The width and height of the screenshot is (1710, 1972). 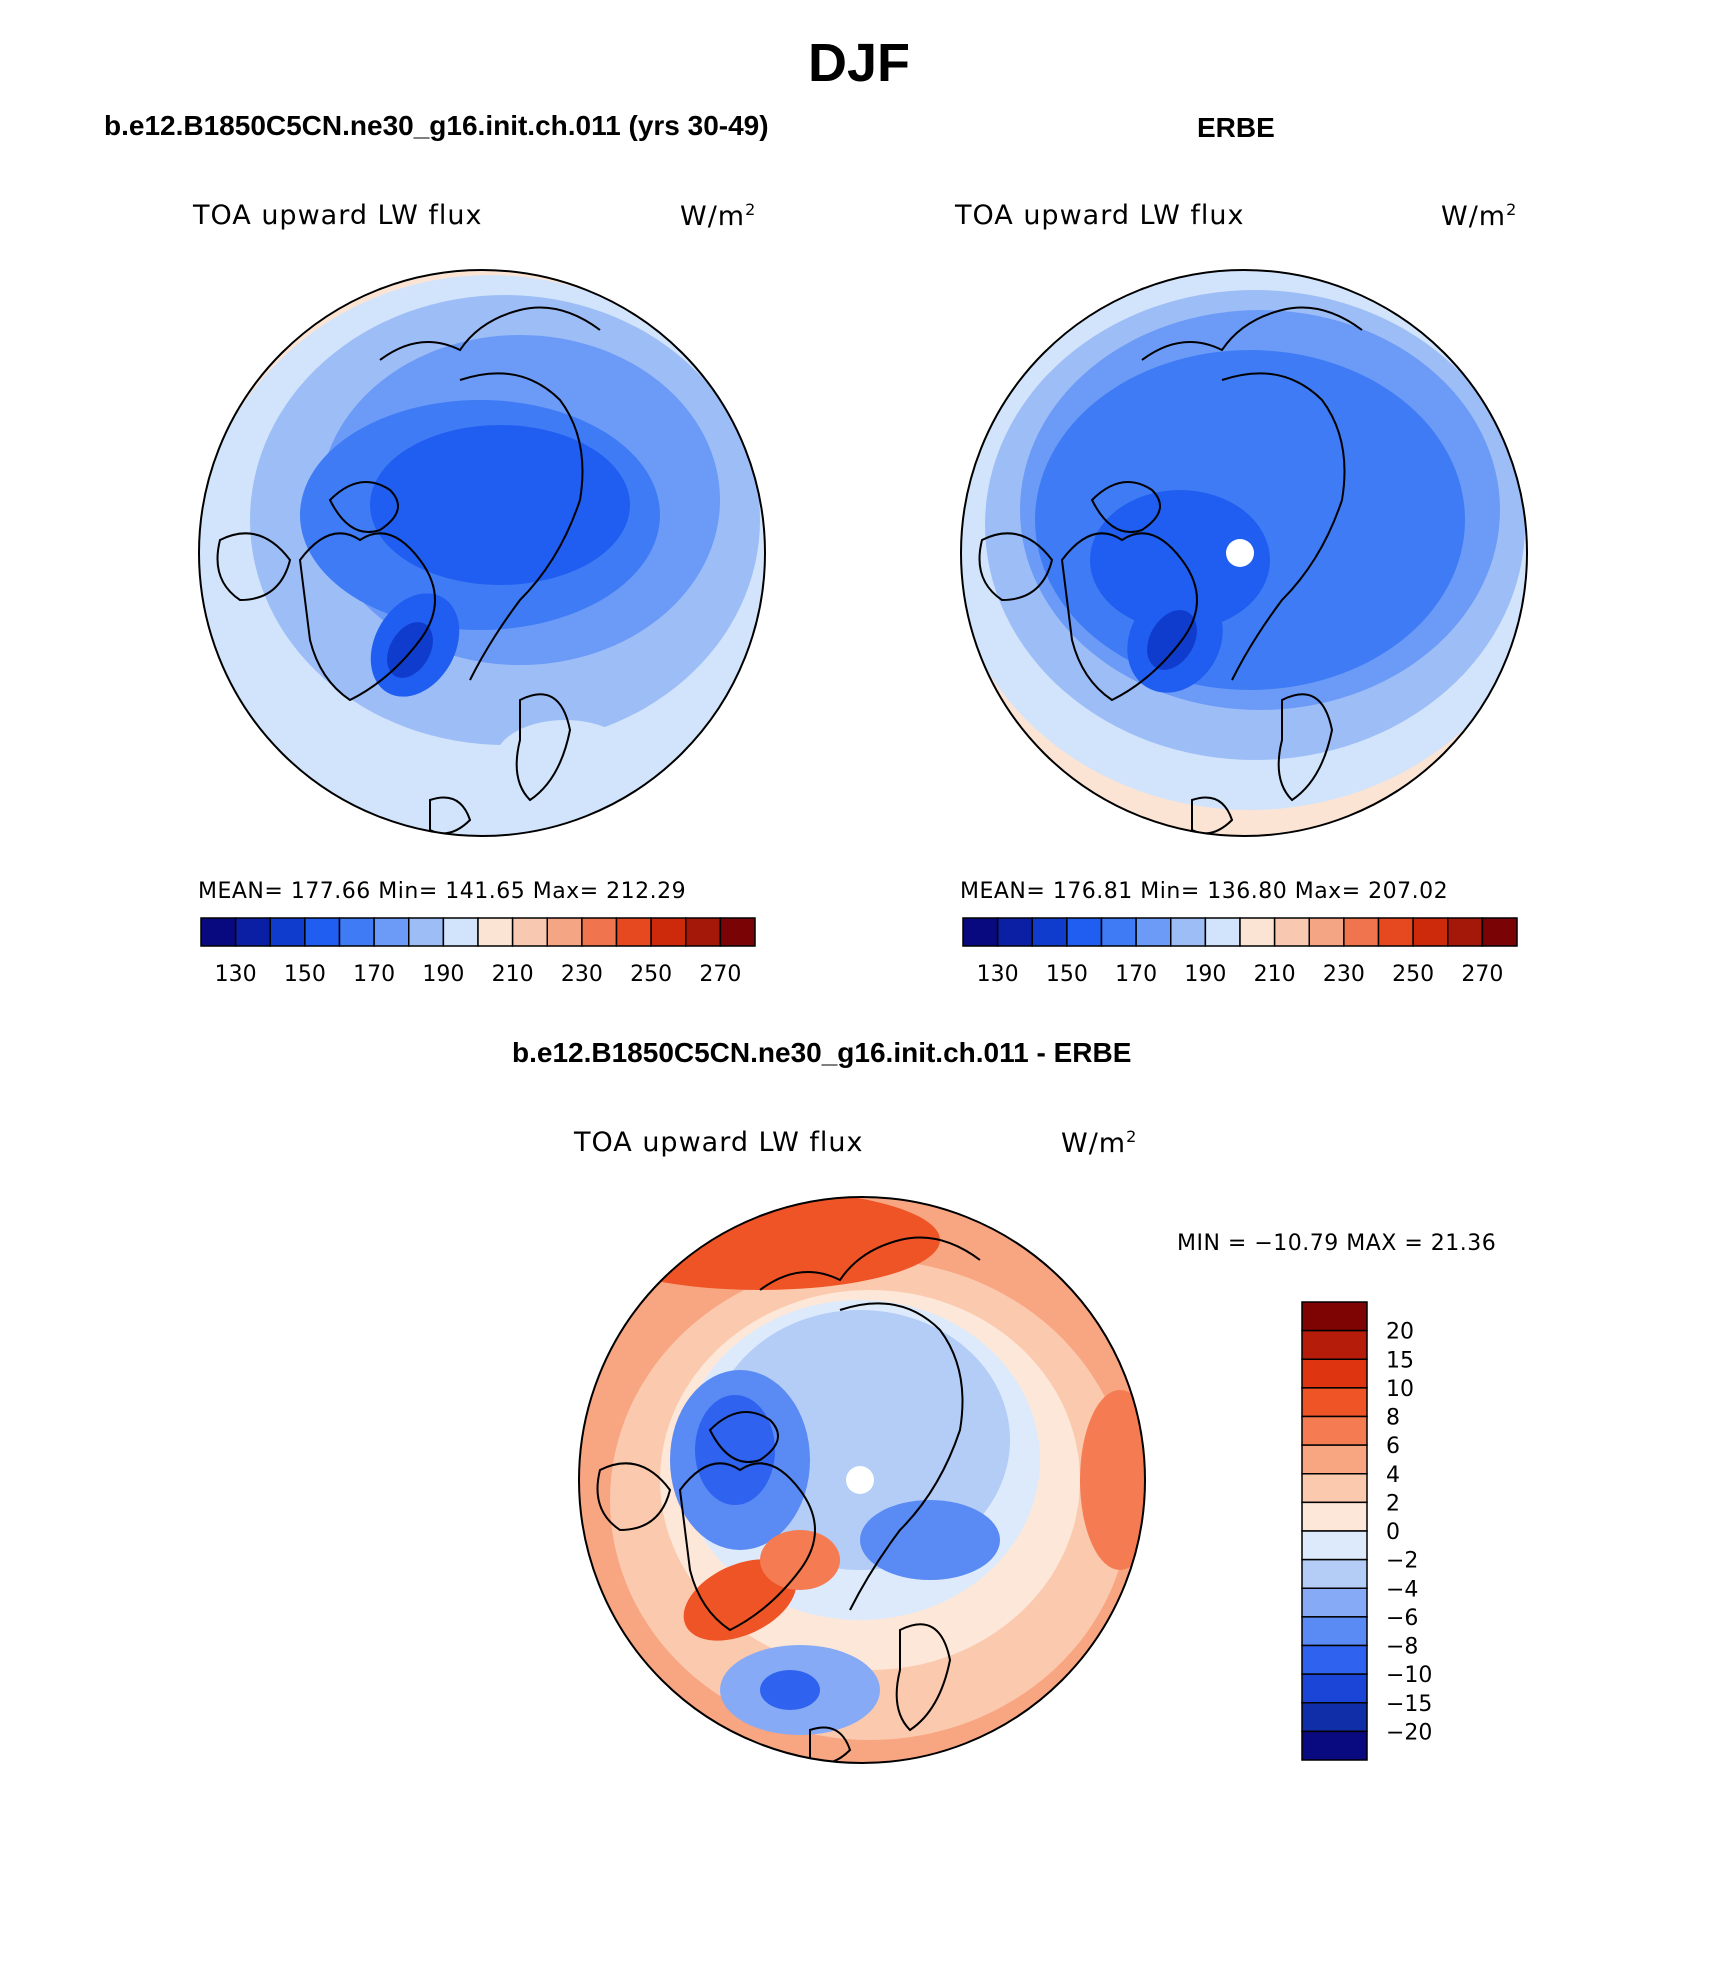 What do you see at coordinates (1136, 974) in the screenshot?
I see `panel2-colorbar-tick-label: 170` at bounding box center [1136, 974].